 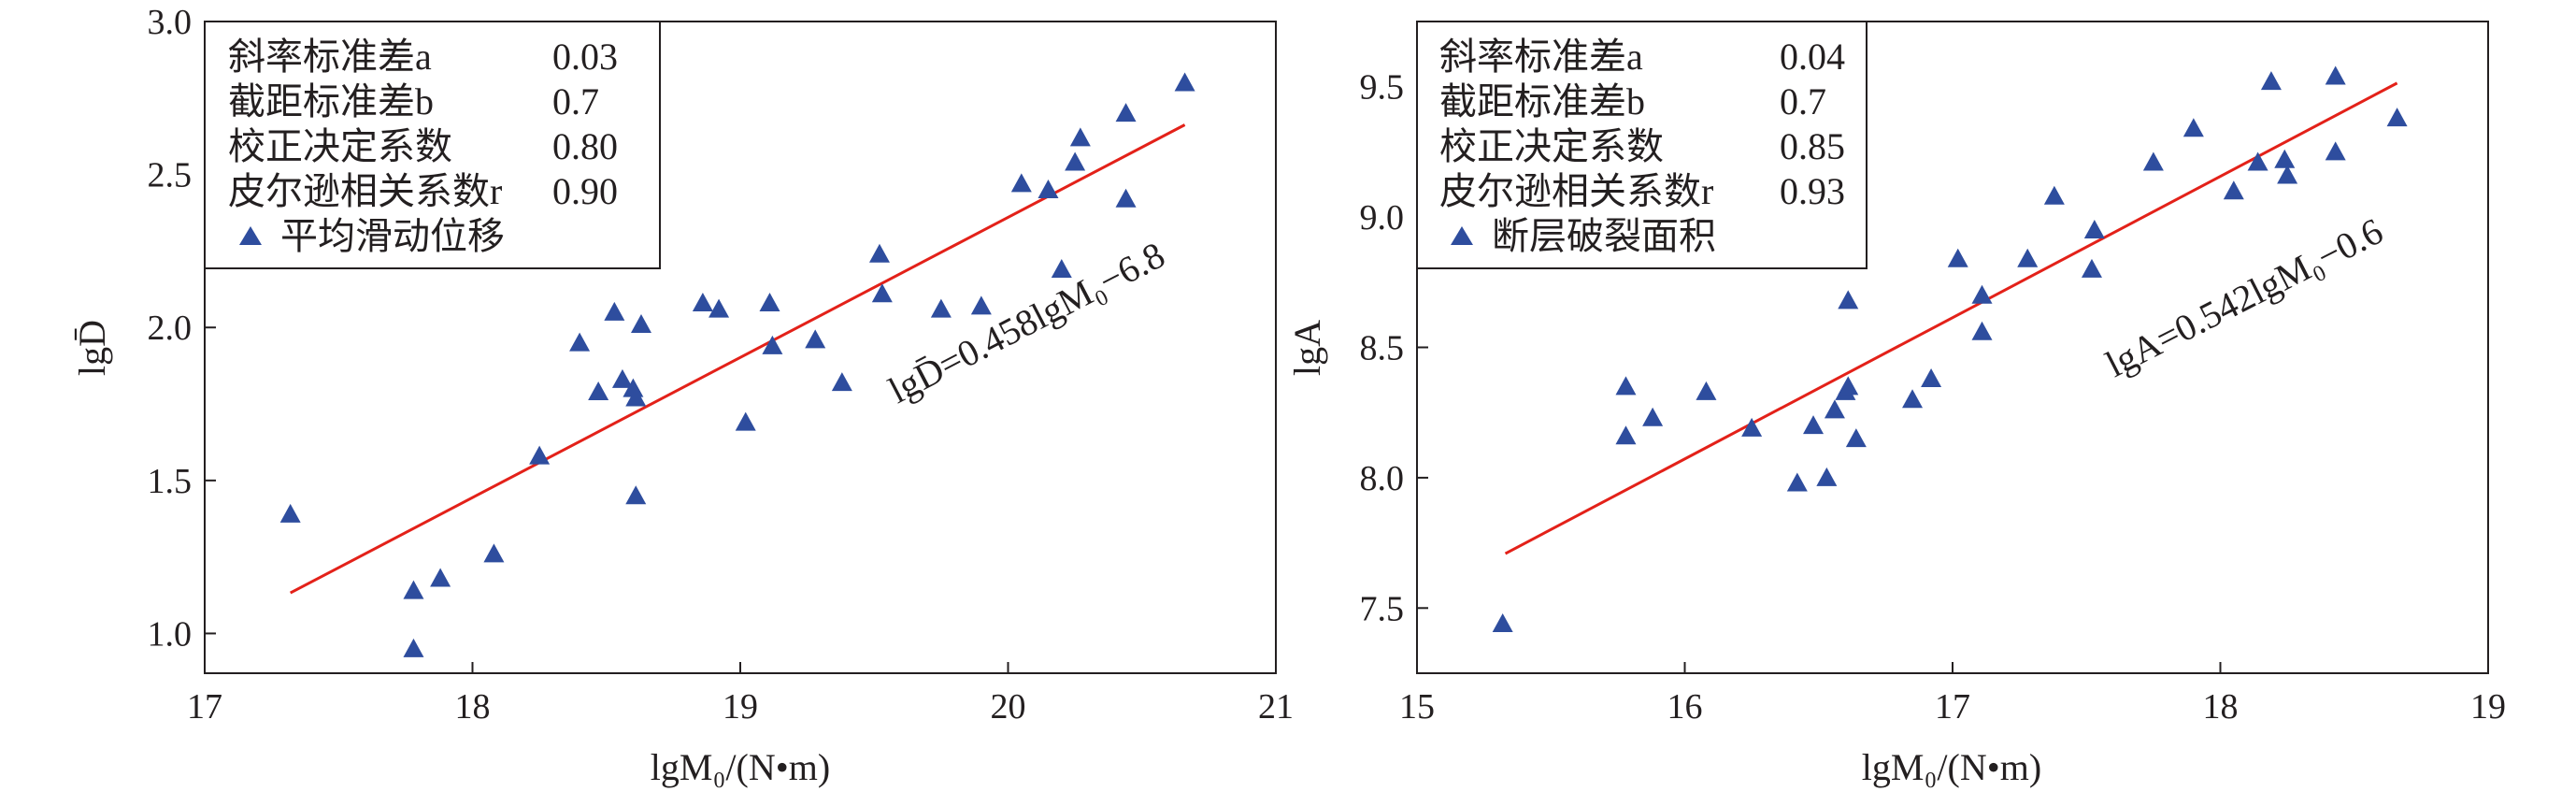 I want to click on y-tick-label: 2.5, so click(x=170, y=175).